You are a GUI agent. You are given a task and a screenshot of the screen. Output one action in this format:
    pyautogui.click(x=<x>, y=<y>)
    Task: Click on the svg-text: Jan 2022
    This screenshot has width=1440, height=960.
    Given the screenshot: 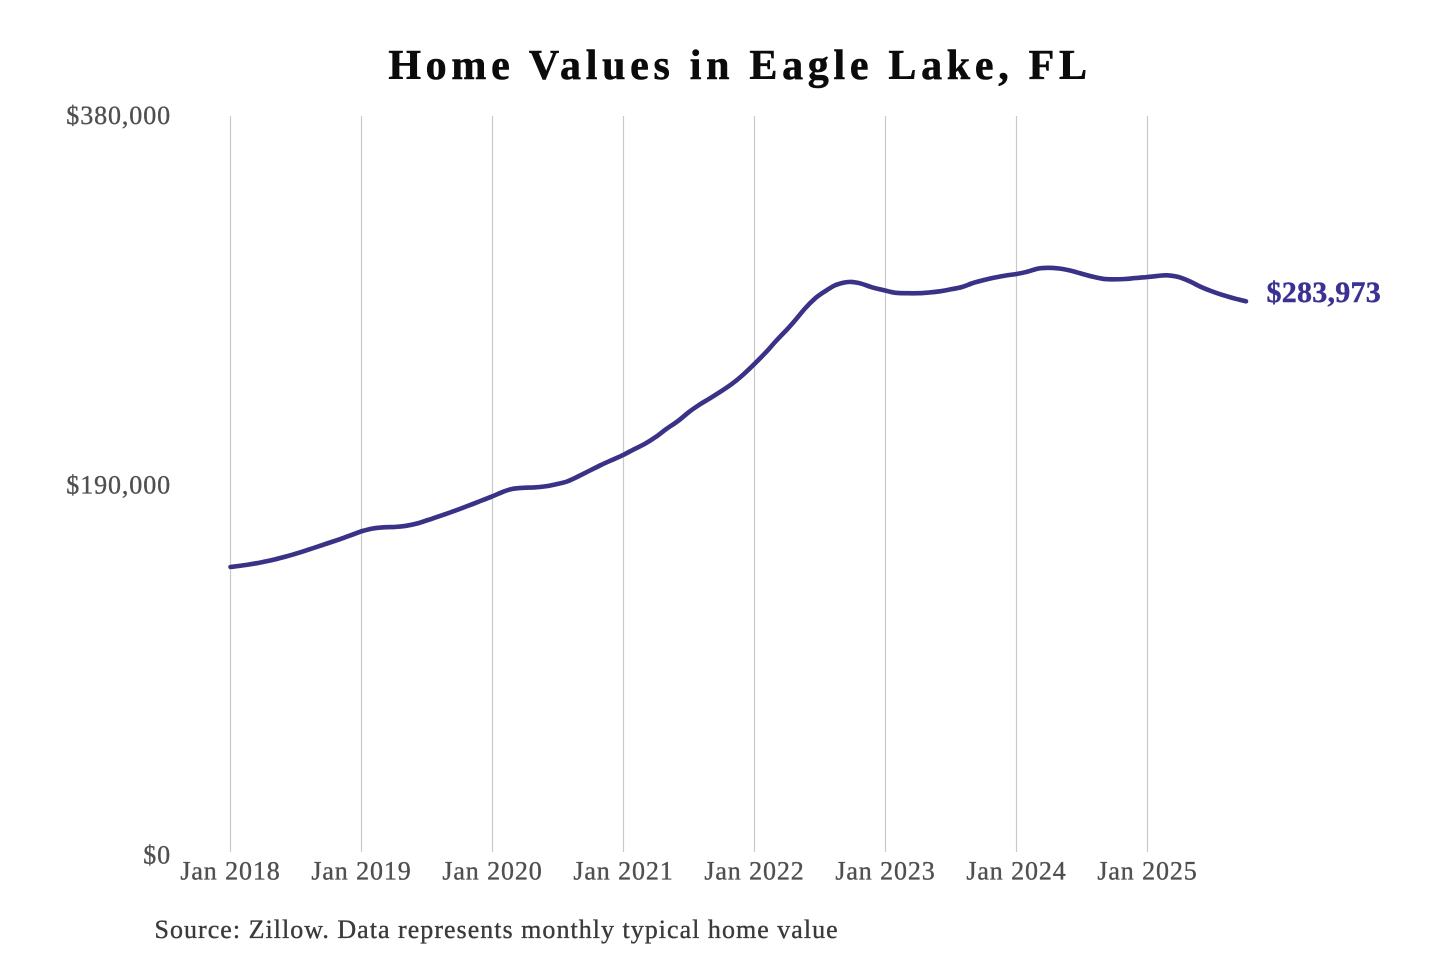 What is the action you would take?
    pyautogui.click(x=754, y=871)
    